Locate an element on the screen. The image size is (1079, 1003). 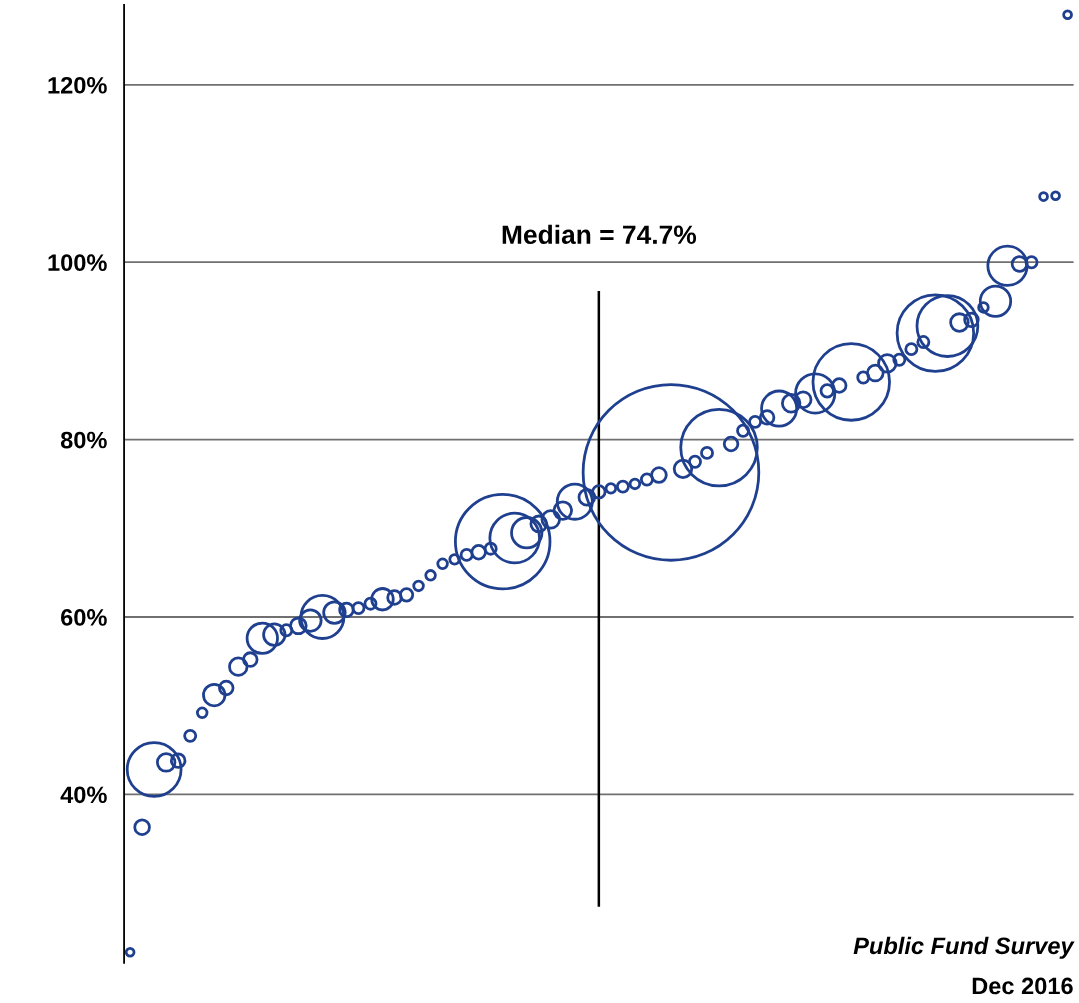
y-tick-label: 60% is located at coordinates (84, 617).